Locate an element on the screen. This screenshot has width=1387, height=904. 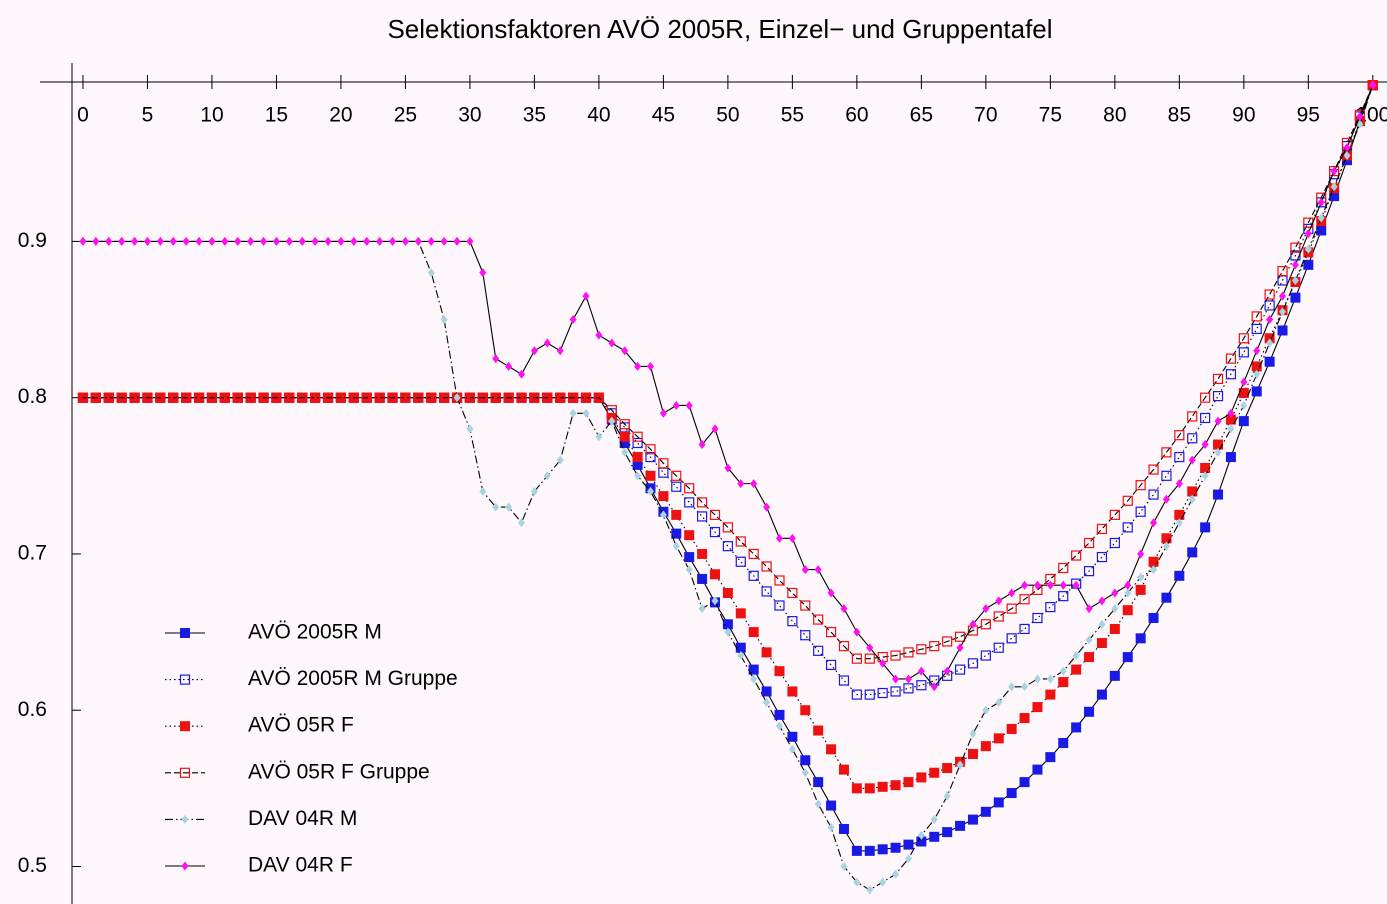
y-tick-label: 0.8 is located at coordinates (32, 396).